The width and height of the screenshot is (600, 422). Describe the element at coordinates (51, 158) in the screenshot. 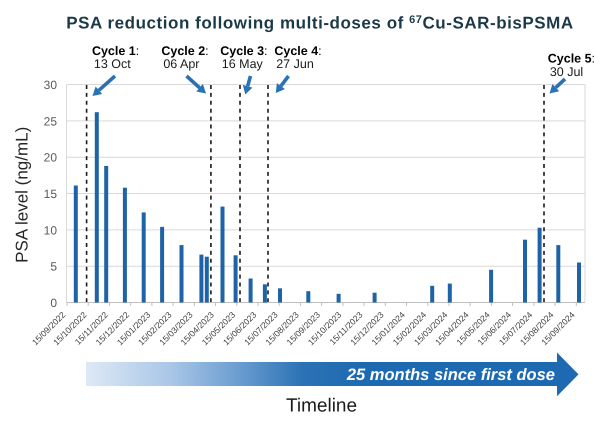

I see `svg-text: 20` at that location.